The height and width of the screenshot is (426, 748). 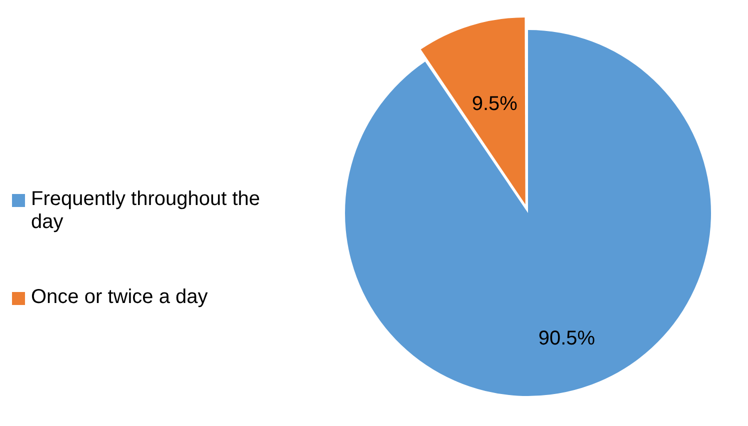 What do you see at coordinates (567, 338) in the screenshot?
I see `data-label: 90.5%` at bounding box center [567, 338].